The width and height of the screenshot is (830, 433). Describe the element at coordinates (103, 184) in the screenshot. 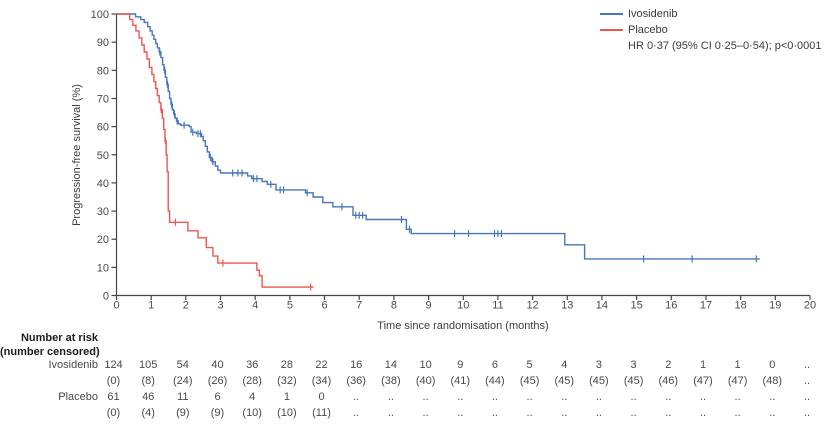

I see `y-tick-label: 40` at that location.